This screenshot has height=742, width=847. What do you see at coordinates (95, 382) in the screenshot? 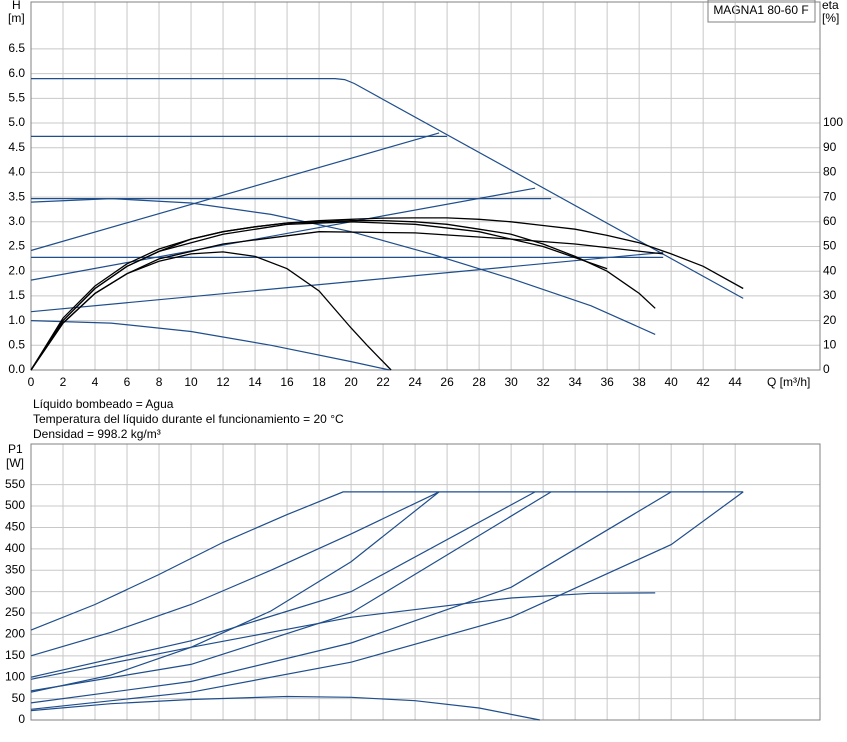
I see `x-tick-label: 4` at bounding box center [95, 382].